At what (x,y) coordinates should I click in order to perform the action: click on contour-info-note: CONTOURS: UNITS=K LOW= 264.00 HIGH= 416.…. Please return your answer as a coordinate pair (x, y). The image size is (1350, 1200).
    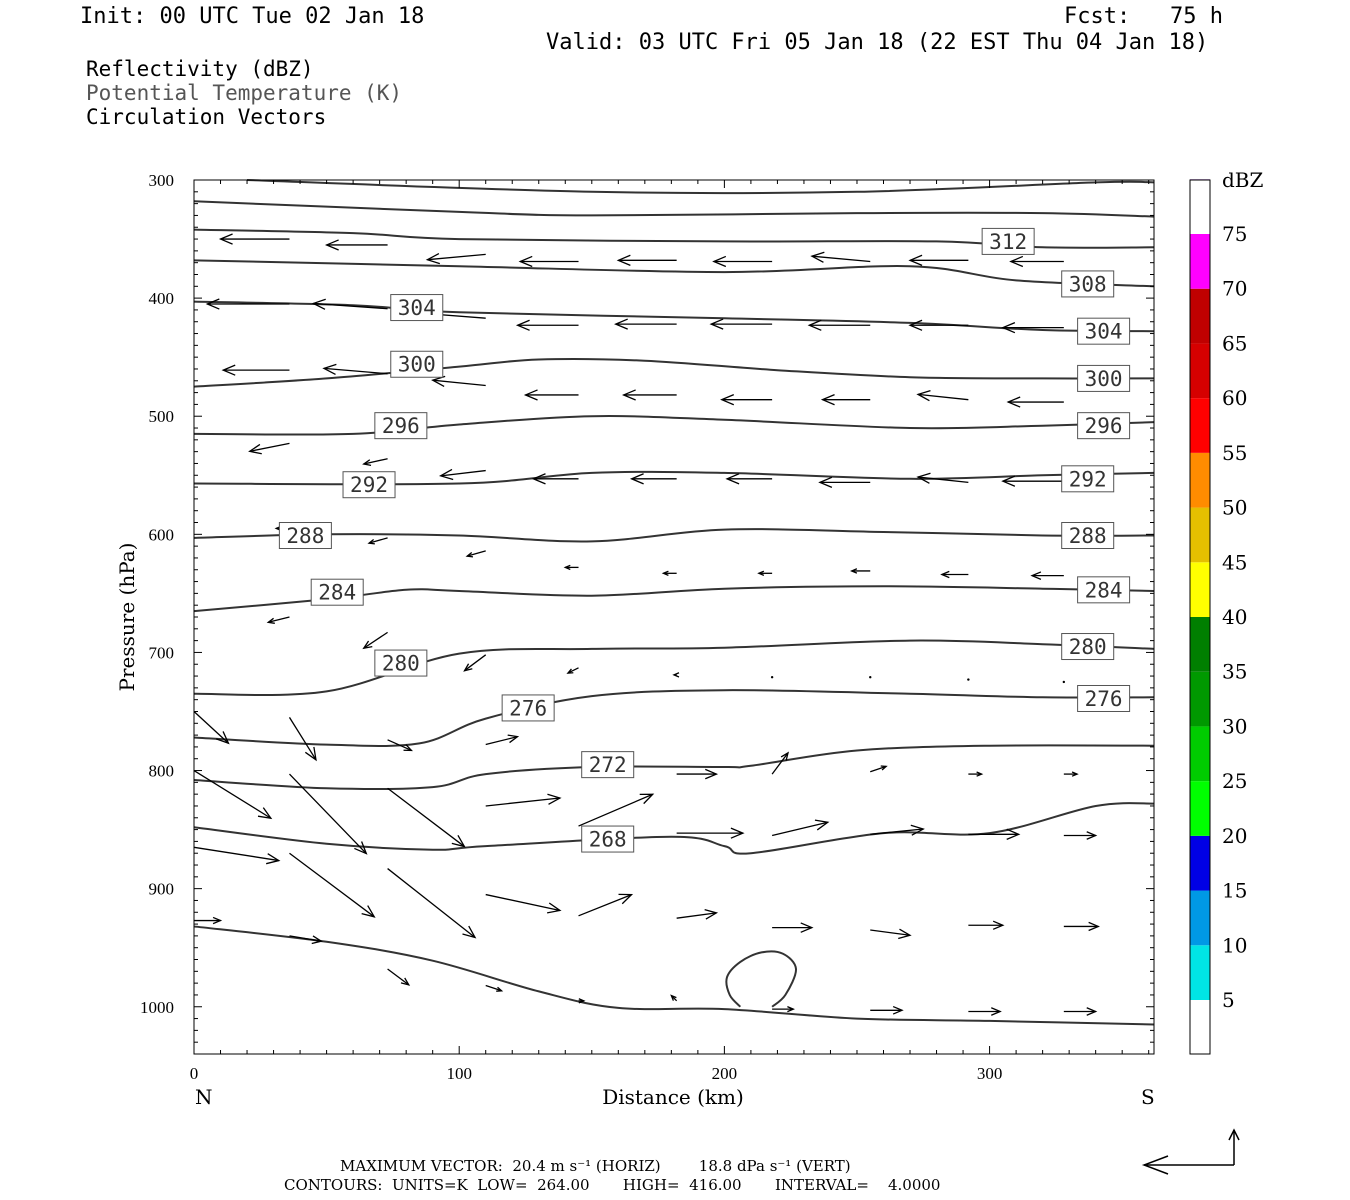
    Looking at the image, I should click on (612, 1185).